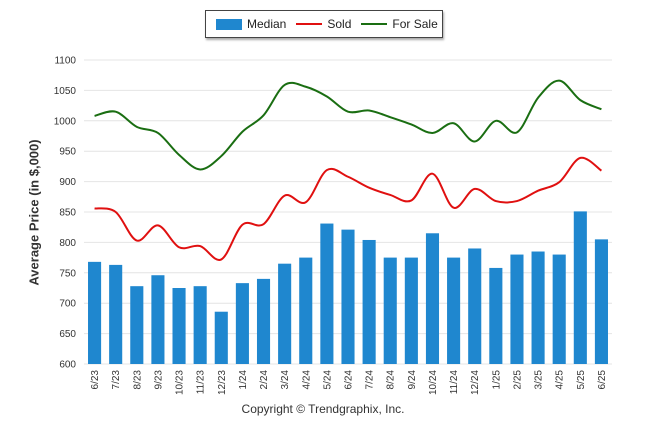 This screenshot has width=646, height=434. I want to click on x-tick-label: 8/23, so click(137, 380).